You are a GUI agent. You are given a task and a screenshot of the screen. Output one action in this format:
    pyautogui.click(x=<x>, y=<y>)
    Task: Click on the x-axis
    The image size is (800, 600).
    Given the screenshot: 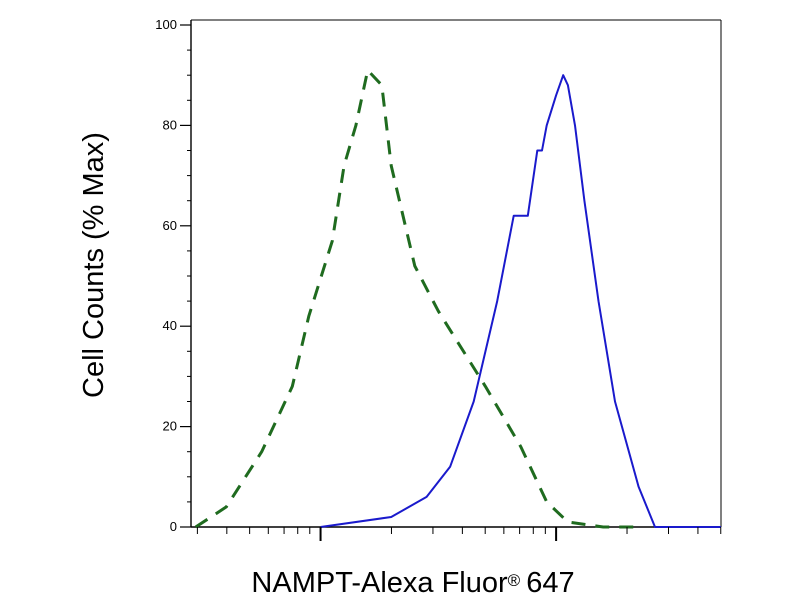 What is the action you would take?
    pyautogui.click(x=459, y=534)
    